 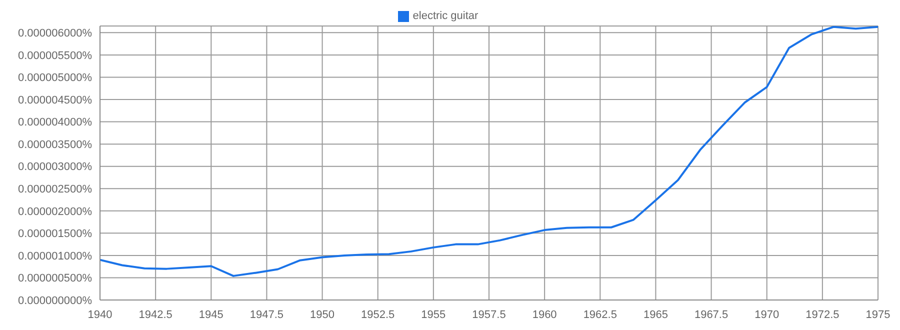 What do you see at coordinates (711, 314) in the screenshot?
I see `x-tick-label: 1967.5` at bounding box center [711, 314].